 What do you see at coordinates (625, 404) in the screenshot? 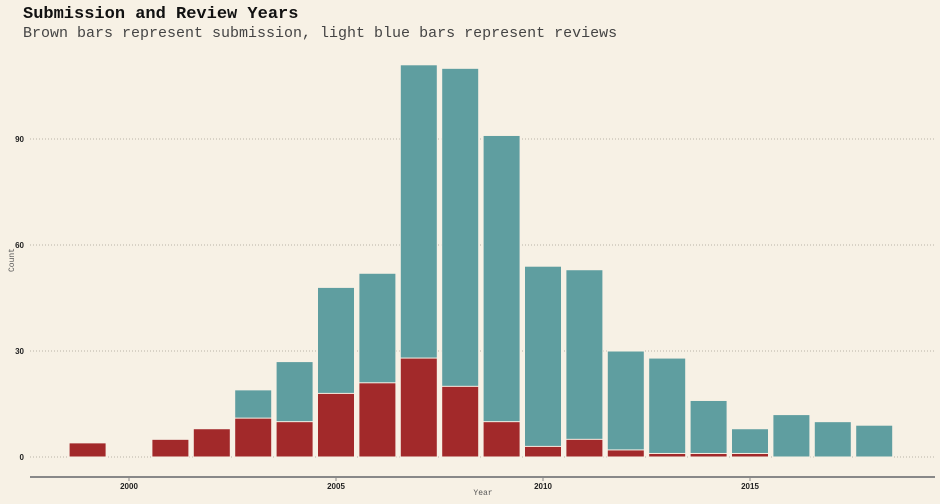
I see `bar-reviews-2012` at bounding box center [625, 404].